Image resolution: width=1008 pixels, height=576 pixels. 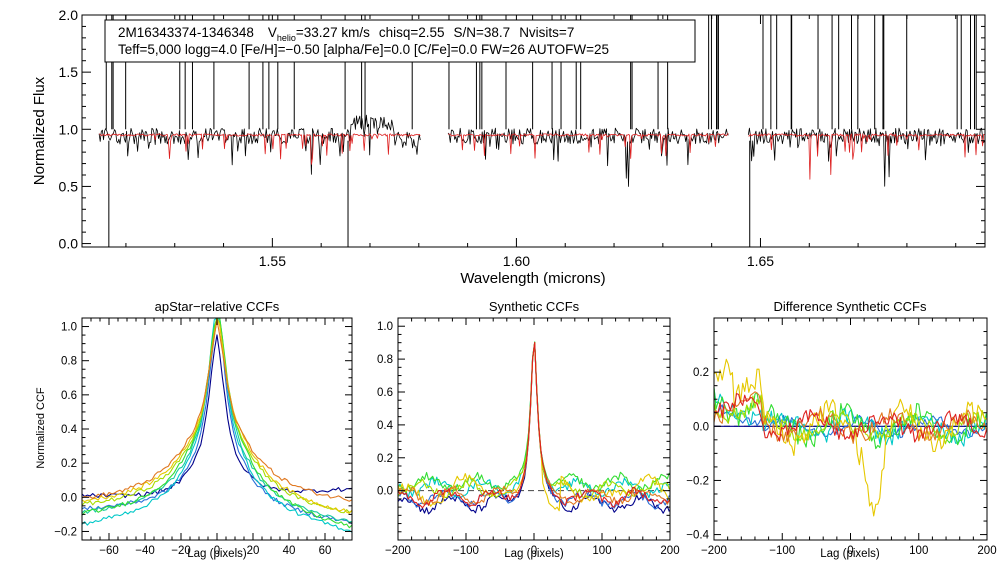 What do you see at coordinates (325, 551) in the screenshot?
I see `x-tick-label: 60` at bounding box center [325, 551].